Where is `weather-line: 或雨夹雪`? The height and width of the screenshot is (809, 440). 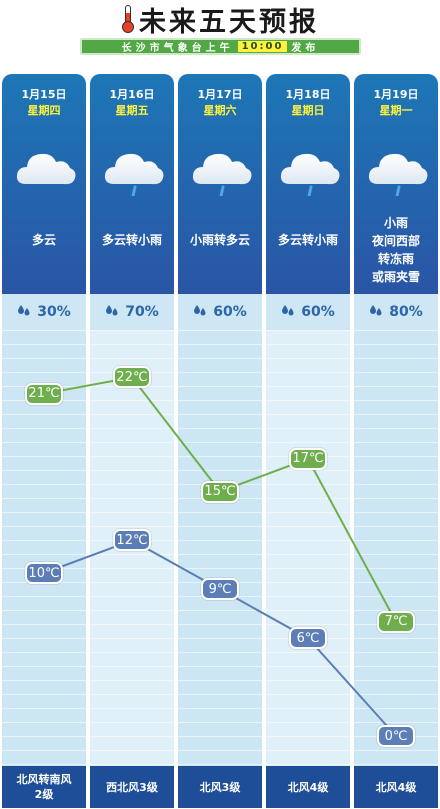
weather-line: 或雨夹雪 is located at coordinates (395, 277).